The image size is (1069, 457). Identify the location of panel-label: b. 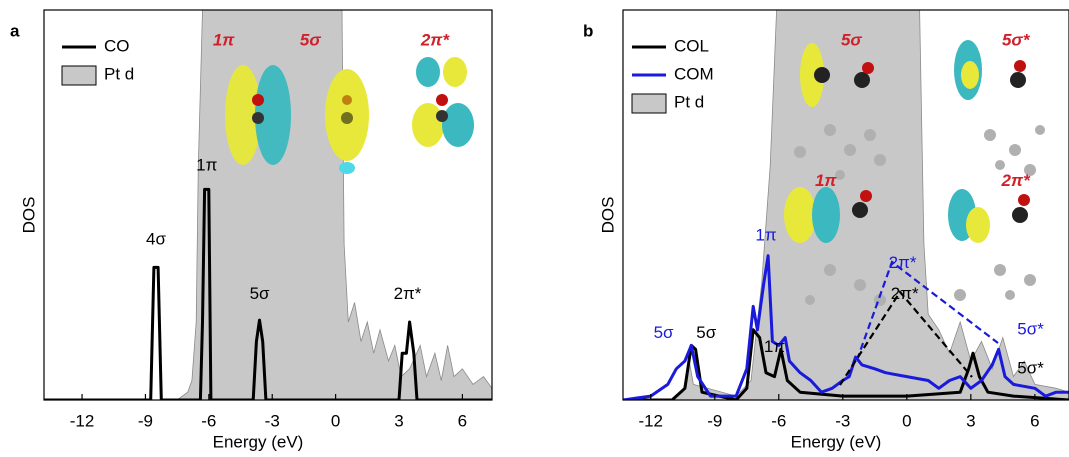
(588, 30).